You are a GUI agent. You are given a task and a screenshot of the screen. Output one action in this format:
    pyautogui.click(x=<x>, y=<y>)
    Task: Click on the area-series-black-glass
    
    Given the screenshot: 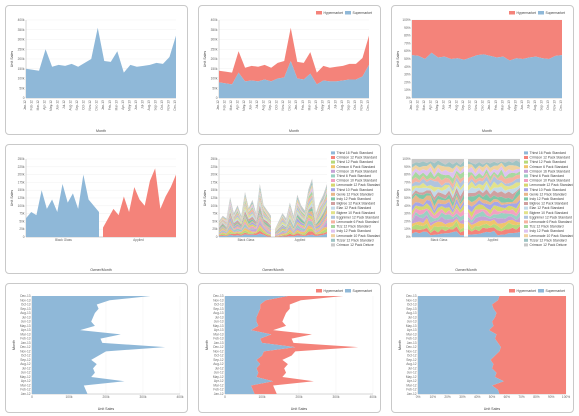 What is the action you would take?
    pyautogui.click(x=62, y=205)
    